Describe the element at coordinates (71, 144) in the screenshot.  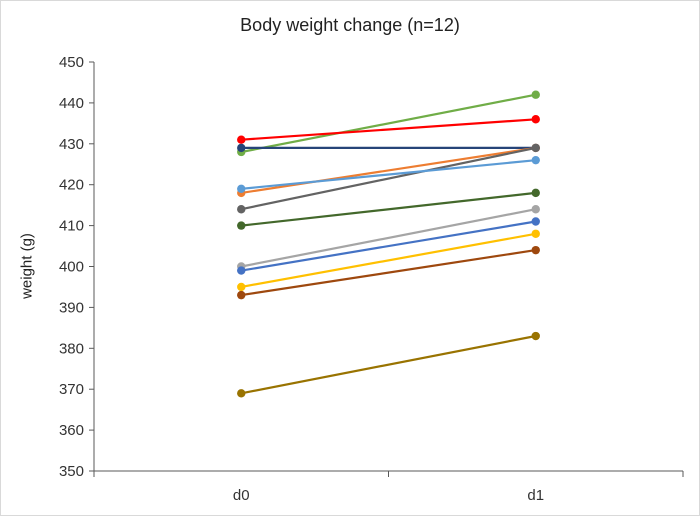
I see `y-tick-label: 430` at that location.